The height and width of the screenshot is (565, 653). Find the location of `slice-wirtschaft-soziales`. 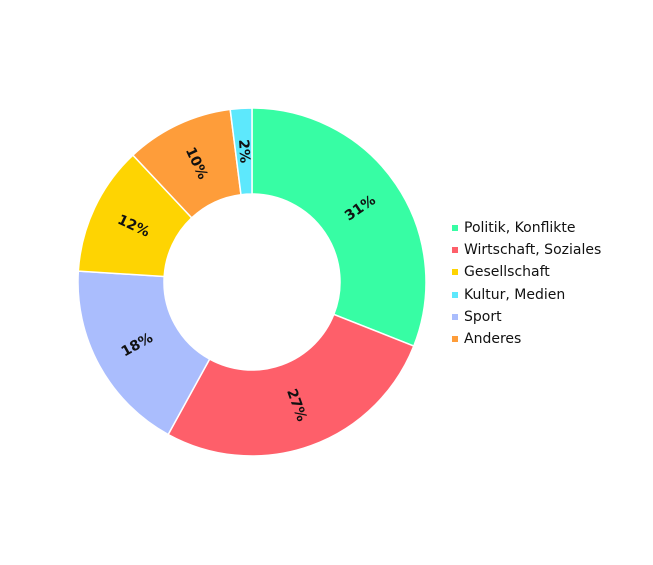

slice-wirtschaft-soziales is located at coordinates (291, 385).